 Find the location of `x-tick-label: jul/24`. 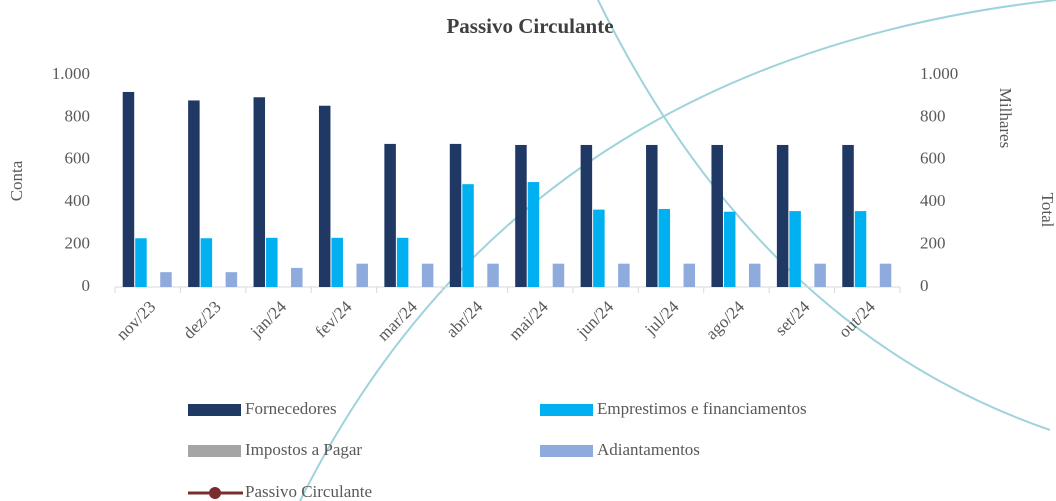

x-tick-label: jul/24 is located at coordinates (661, 318).